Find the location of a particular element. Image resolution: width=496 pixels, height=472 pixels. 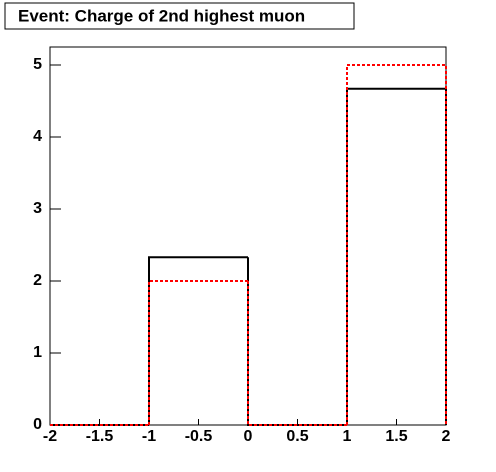

x-tick-label: -1 is located at coordinates (149, 436).